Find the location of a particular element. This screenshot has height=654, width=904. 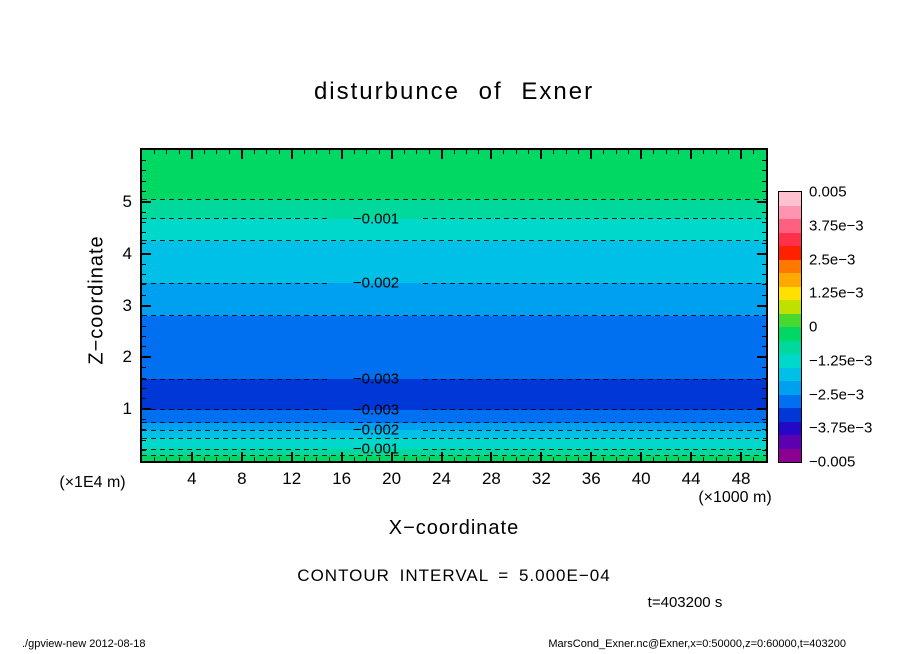

y-tick-label: 4 is located at coordinates (127, 253).